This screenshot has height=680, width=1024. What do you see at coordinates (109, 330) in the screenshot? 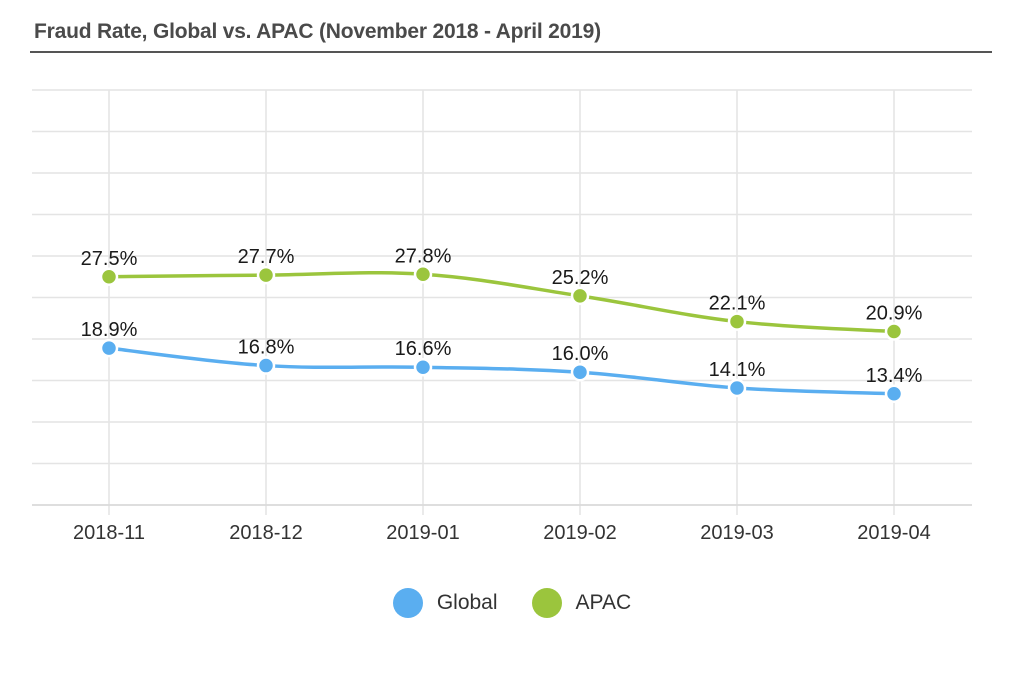
I see `data-label-global: 18.9%` at bounding box center [109, 330].